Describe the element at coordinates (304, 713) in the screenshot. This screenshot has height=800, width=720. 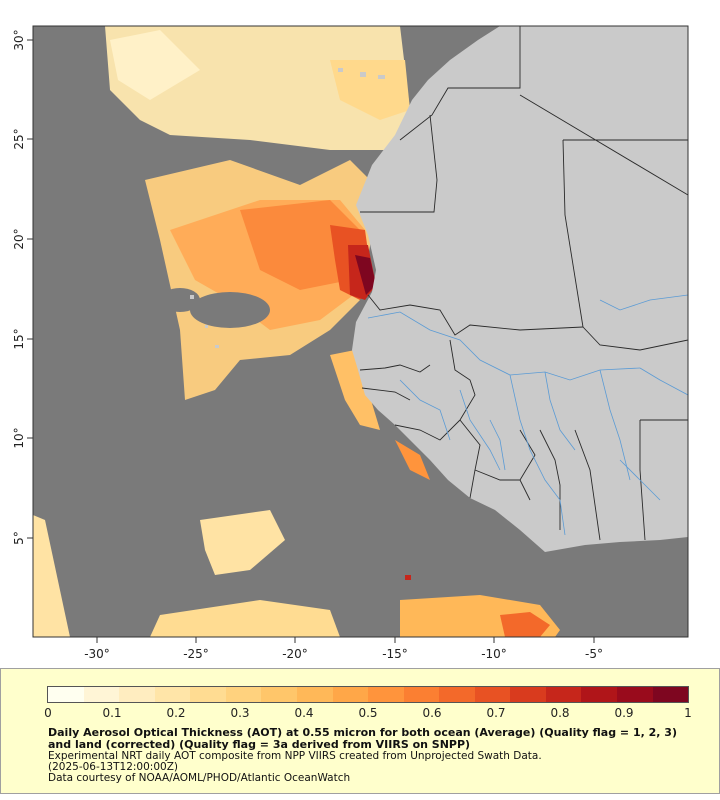
I see `colorbar-tick-label: 0.4` at that location.